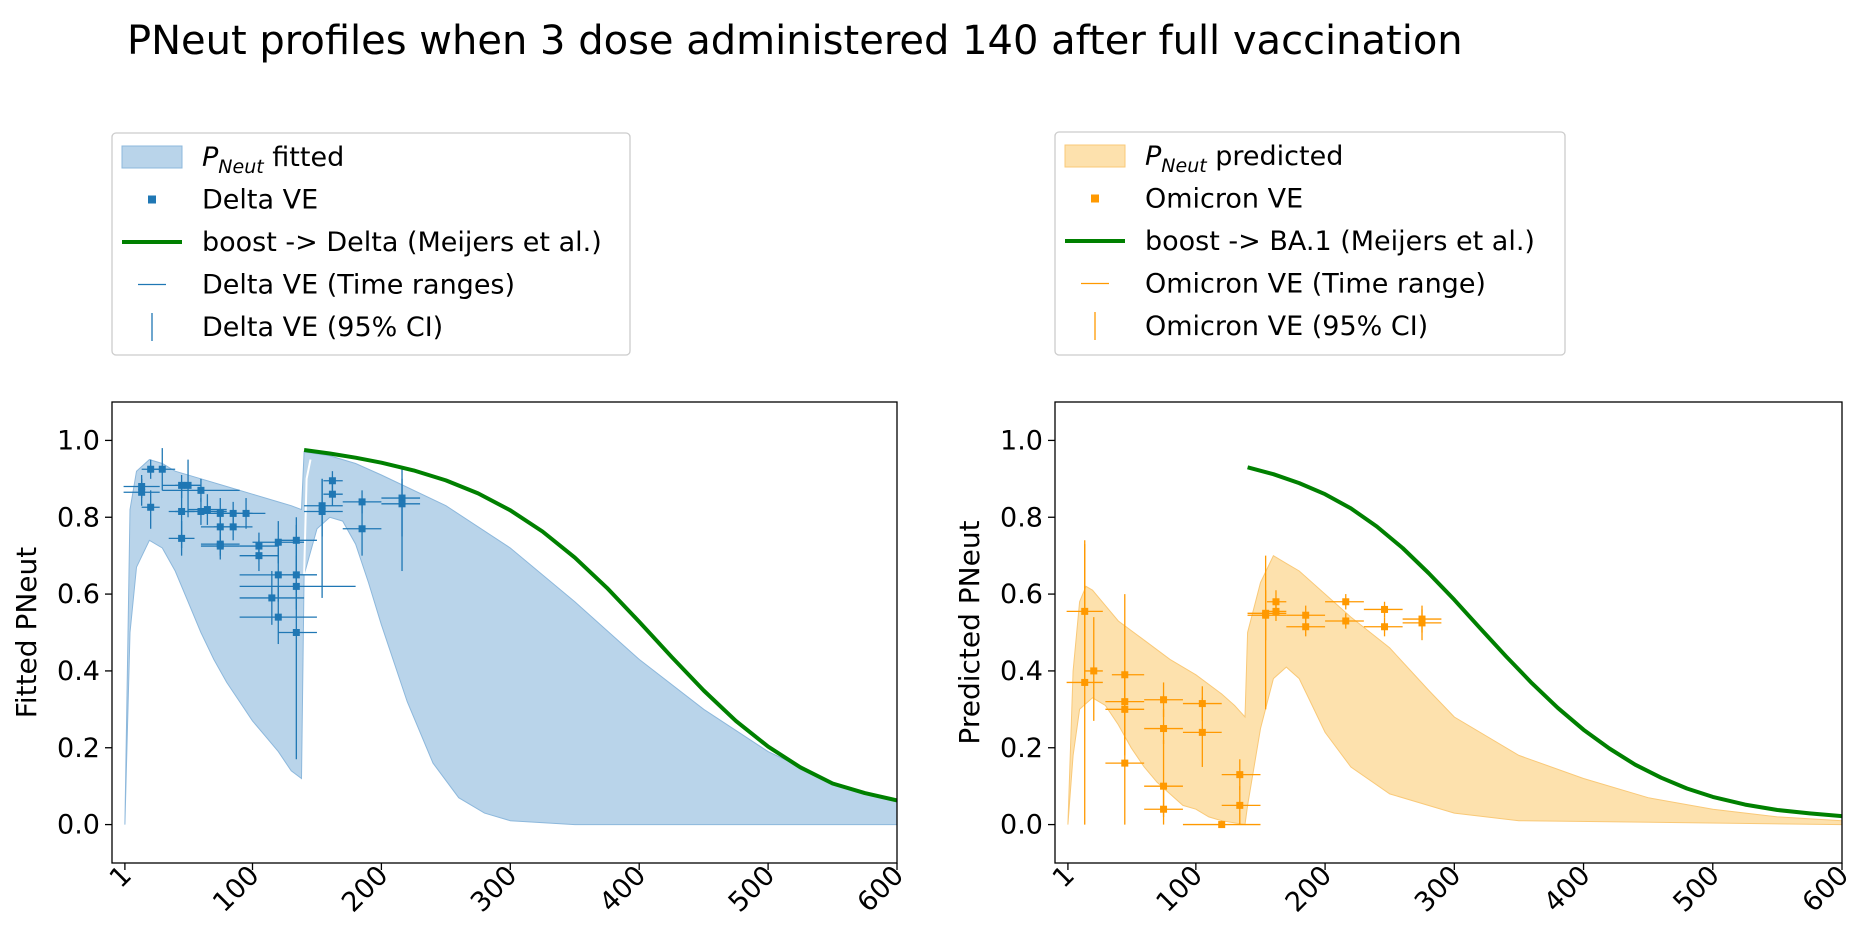  I want to click on legend-item: Delta VE (Time ranges), so click(326, 285).